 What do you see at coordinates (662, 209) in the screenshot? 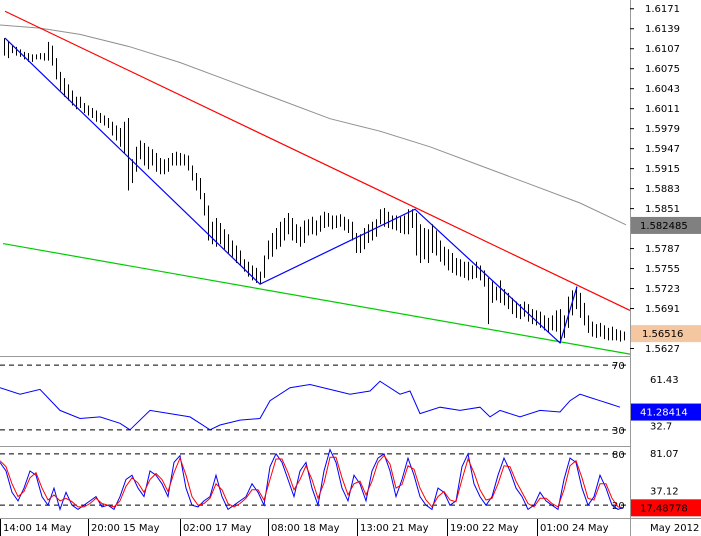
I see `price-tick-label: 1.5851` at bounding box center [662, 209].